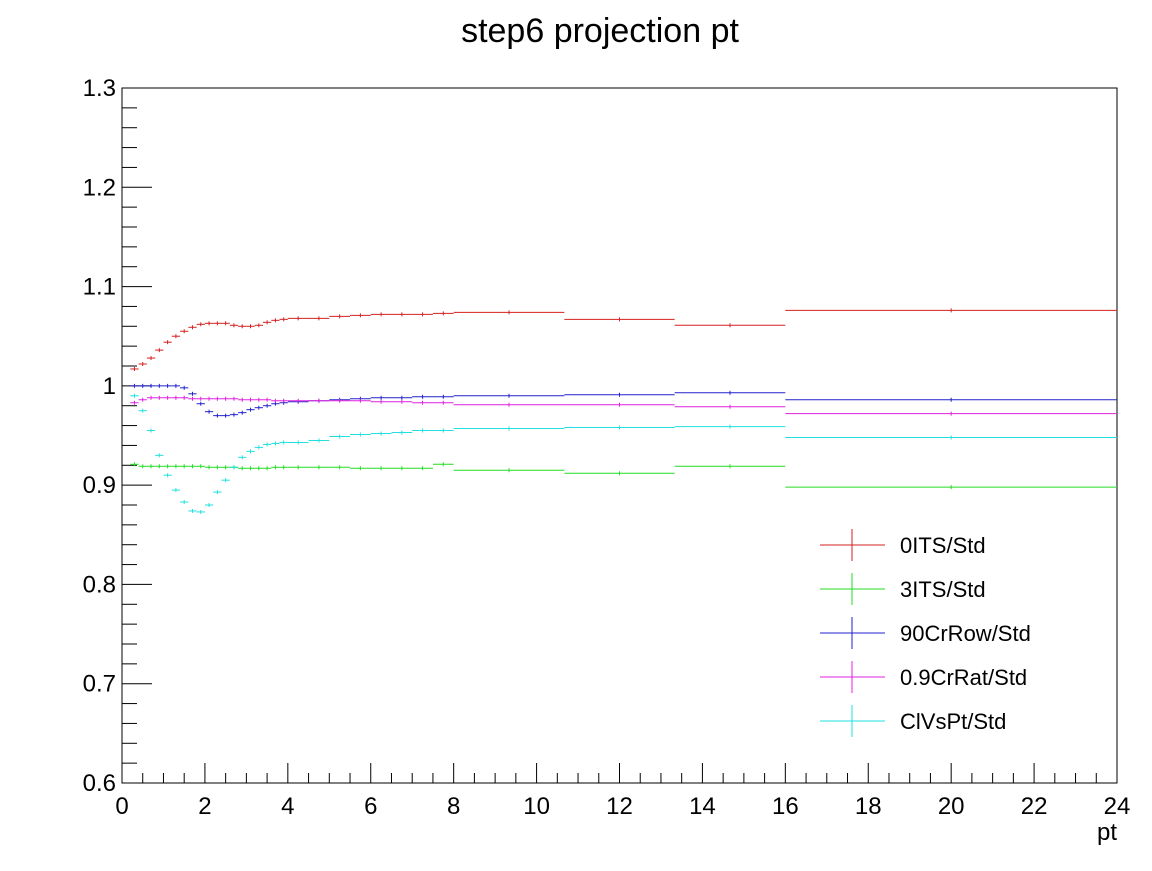  I want to click on x-tick-label: 20, so click(951, 806).